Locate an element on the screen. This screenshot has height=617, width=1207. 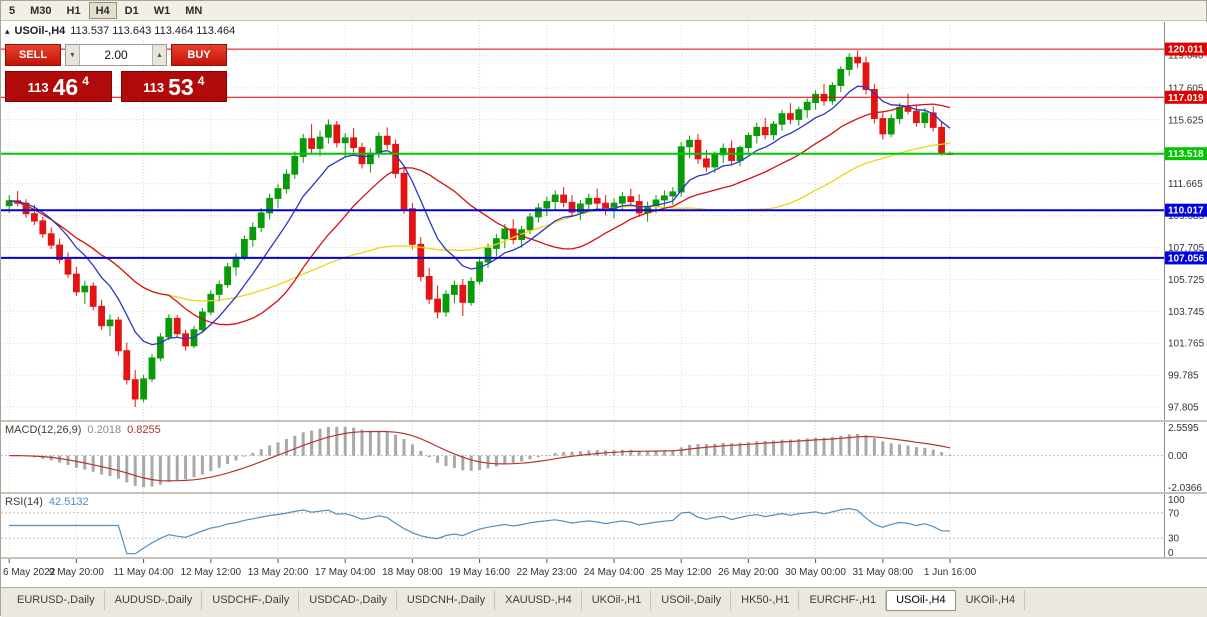
chart-tab-ukoil-h1: UKOil-,H1 is located at coordinates (617, 600).